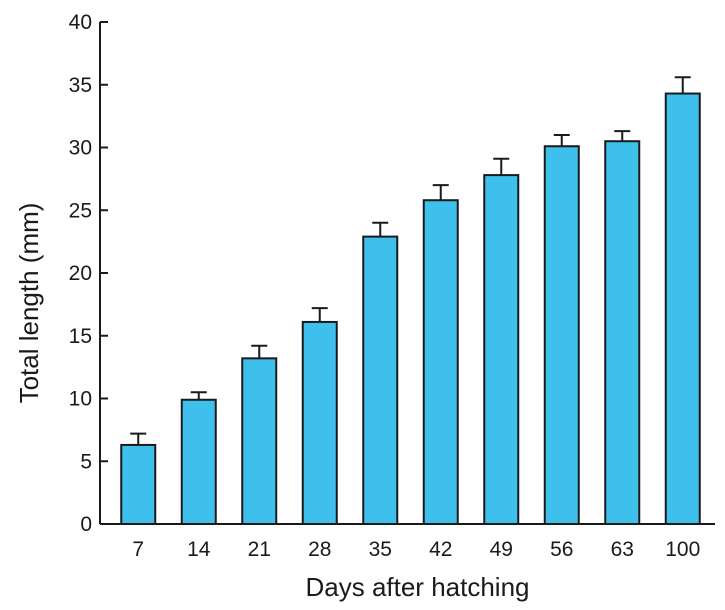 This screenshot has width=725, height=610. What do you see at coordinates (440, 549) in the screenshot?
I see `x-tick-label: 42` at bounding box center [440, 549].